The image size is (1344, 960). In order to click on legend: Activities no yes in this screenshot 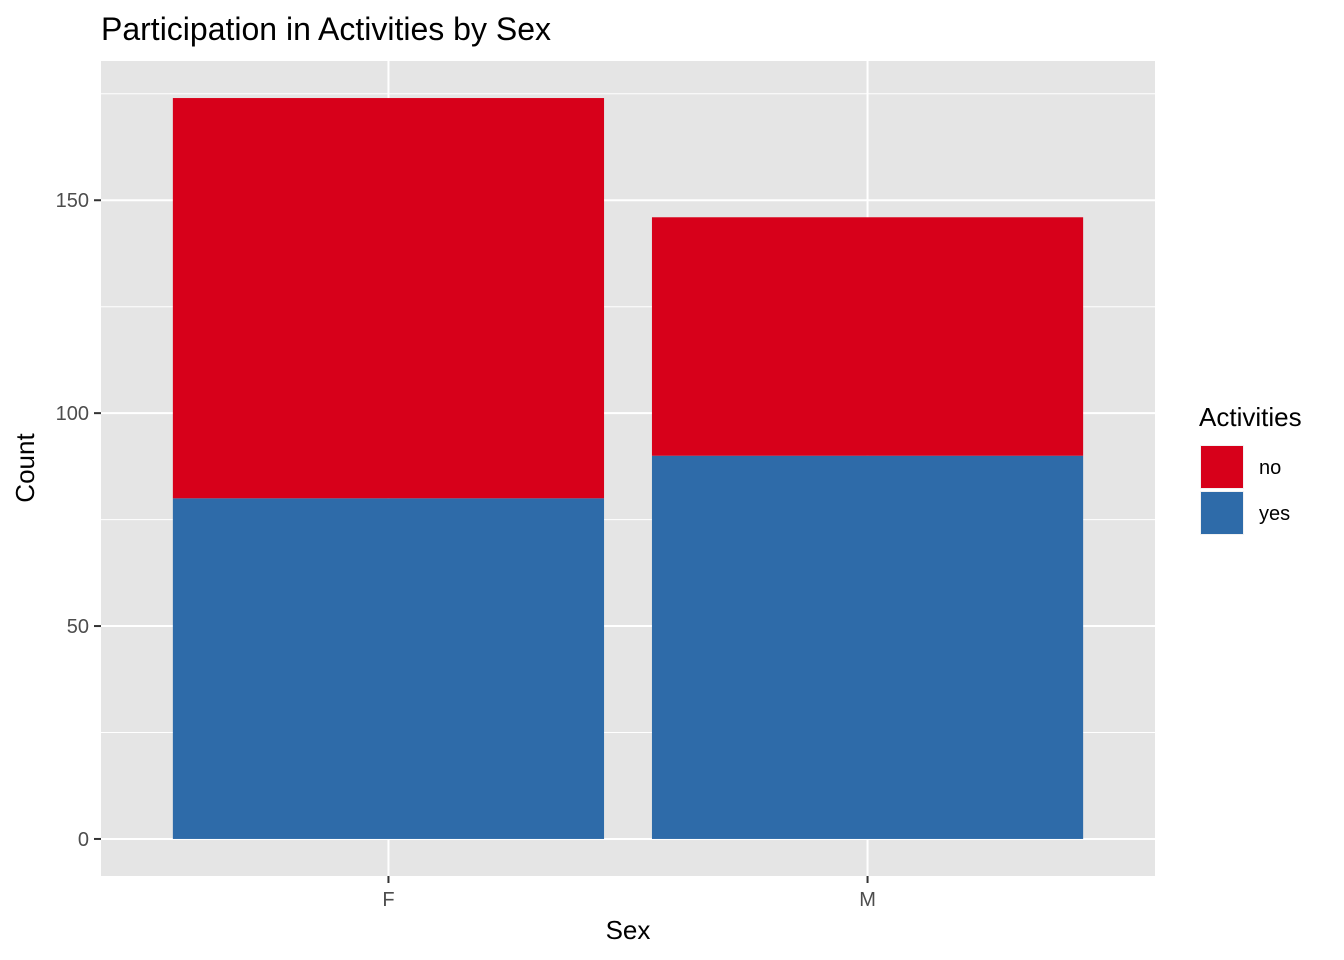, I will do `click(1250, 468)`.